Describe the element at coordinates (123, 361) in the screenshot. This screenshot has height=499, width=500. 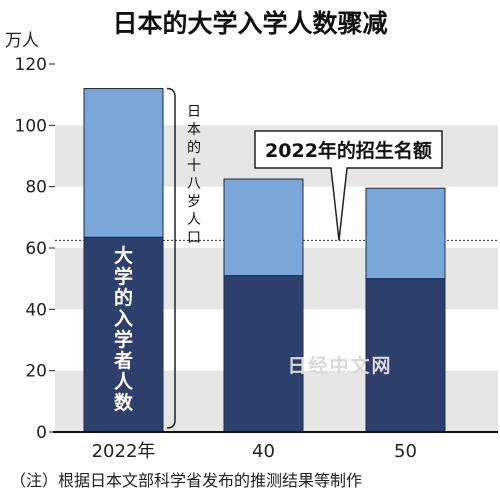
I see `enrollment-label-char: 者` at that location.